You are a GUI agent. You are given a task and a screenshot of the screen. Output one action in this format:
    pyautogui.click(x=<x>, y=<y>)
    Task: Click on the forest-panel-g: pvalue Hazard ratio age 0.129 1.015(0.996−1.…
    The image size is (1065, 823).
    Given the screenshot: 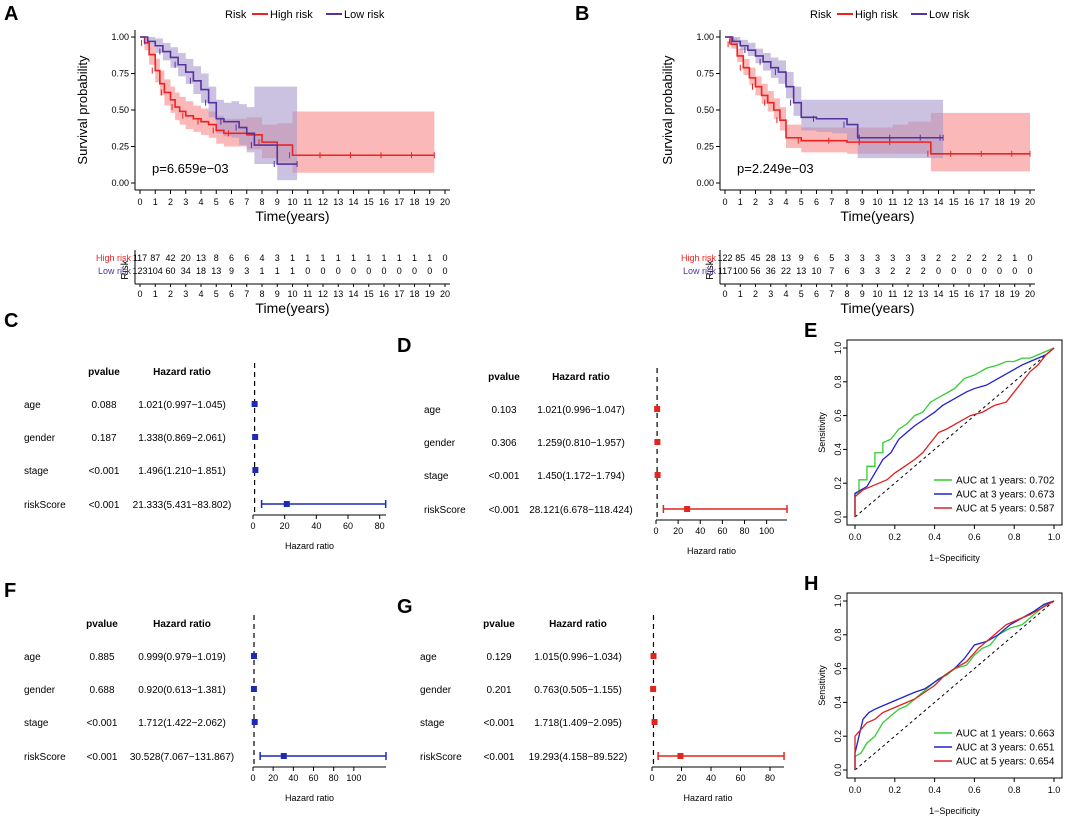 What is the action you would take?
    pyautogui.click(x=602, y=709)
    